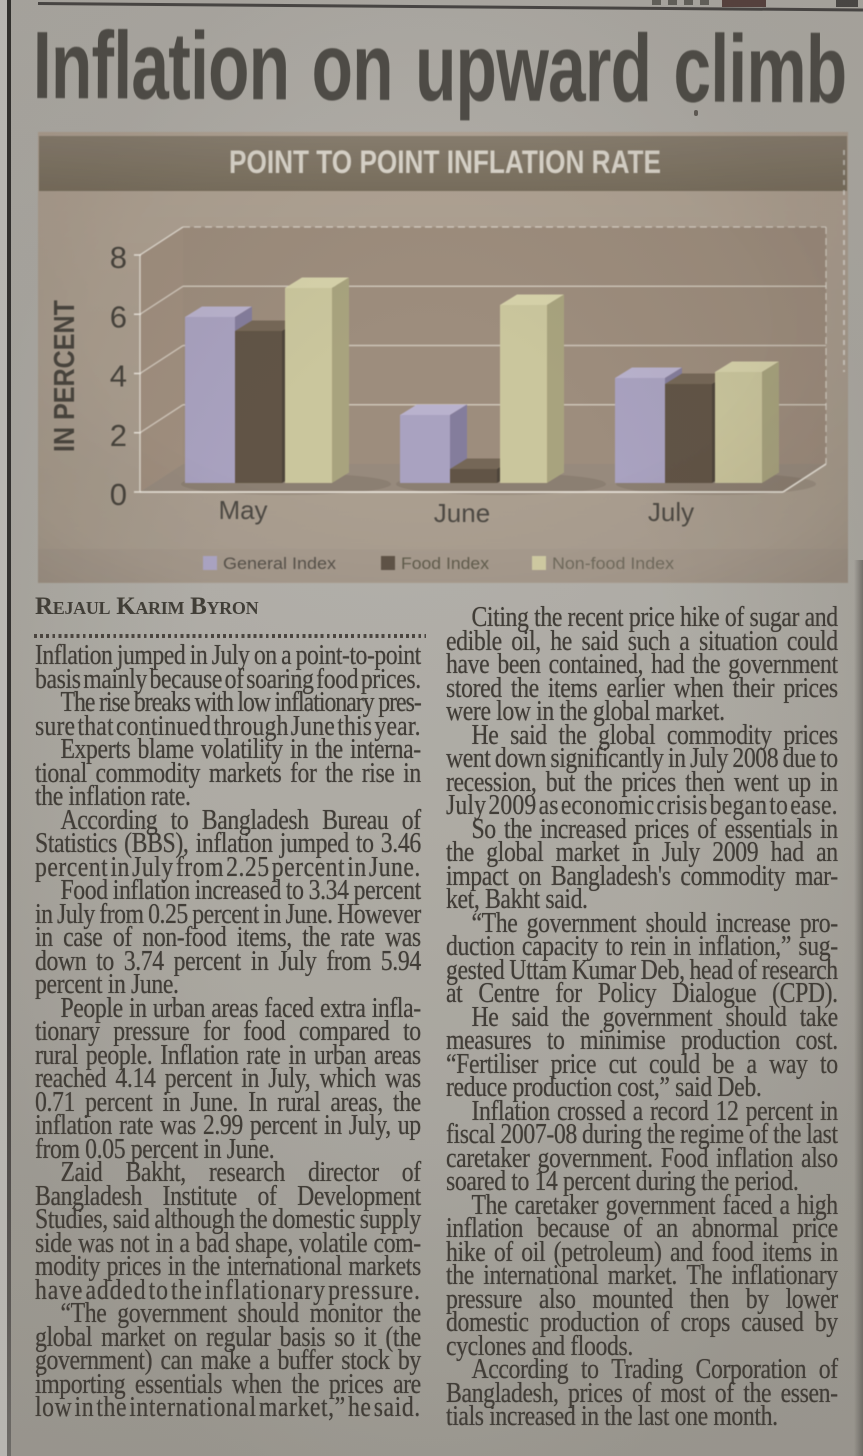  I want to click on svg-text: Food Index, so click(445, 563).